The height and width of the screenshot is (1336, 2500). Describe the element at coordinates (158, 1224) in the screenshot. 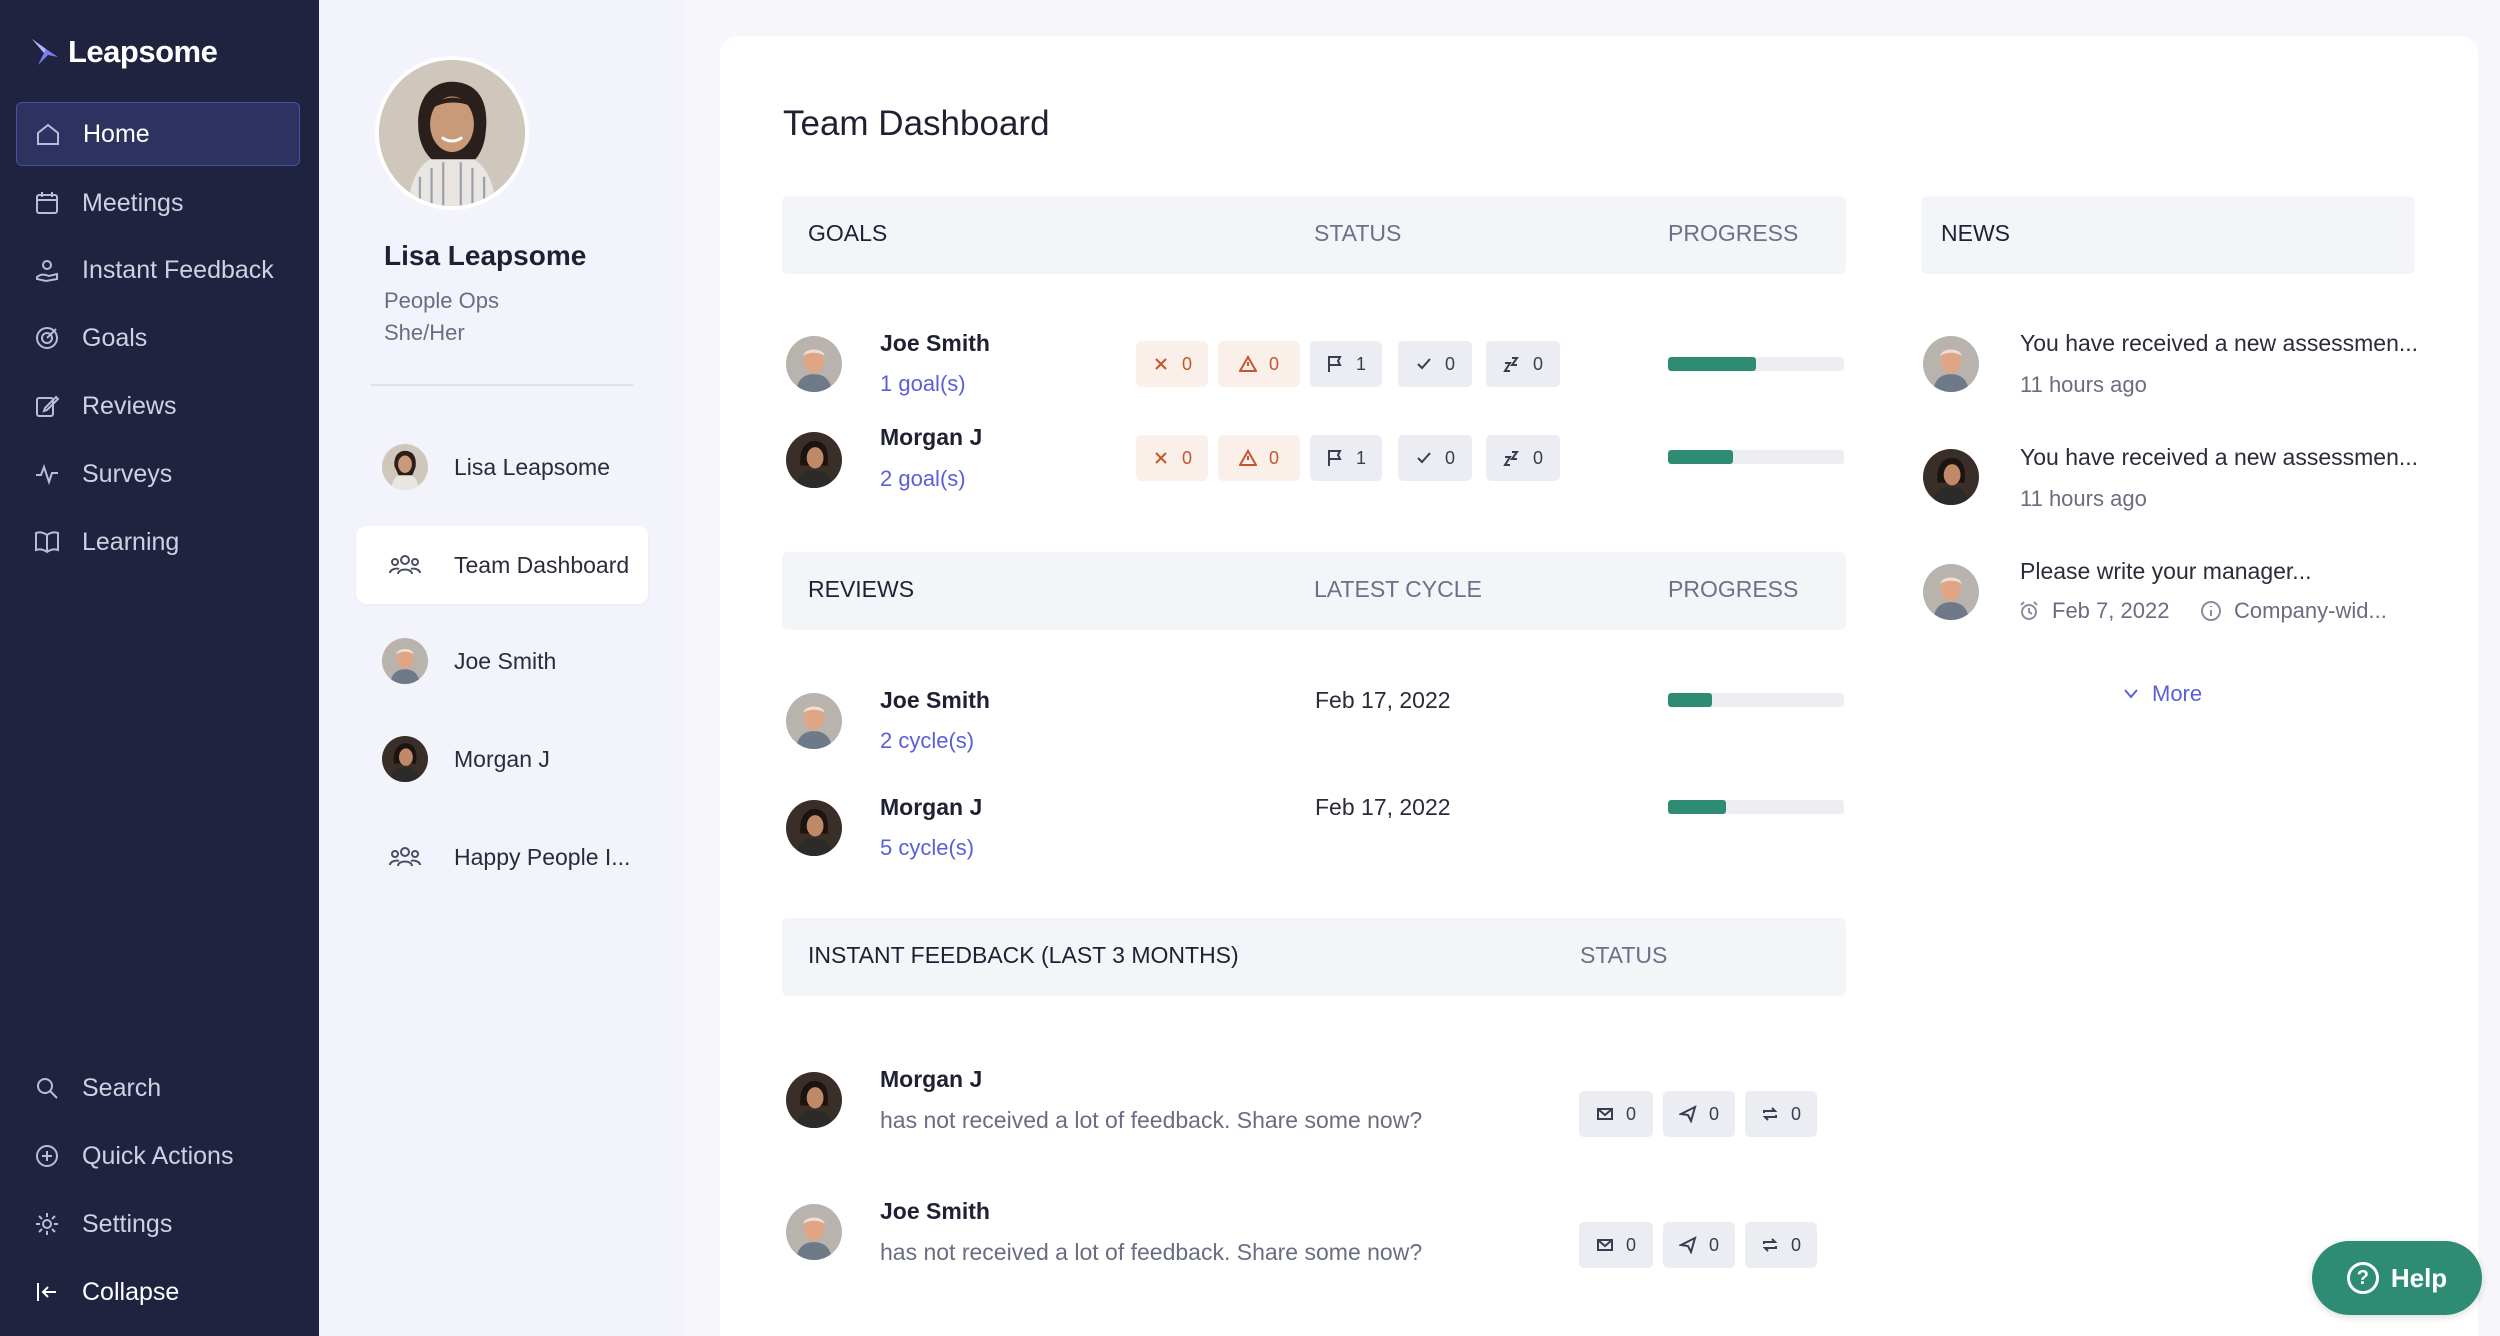

I see `nav-item-settings: Settings` at that location.